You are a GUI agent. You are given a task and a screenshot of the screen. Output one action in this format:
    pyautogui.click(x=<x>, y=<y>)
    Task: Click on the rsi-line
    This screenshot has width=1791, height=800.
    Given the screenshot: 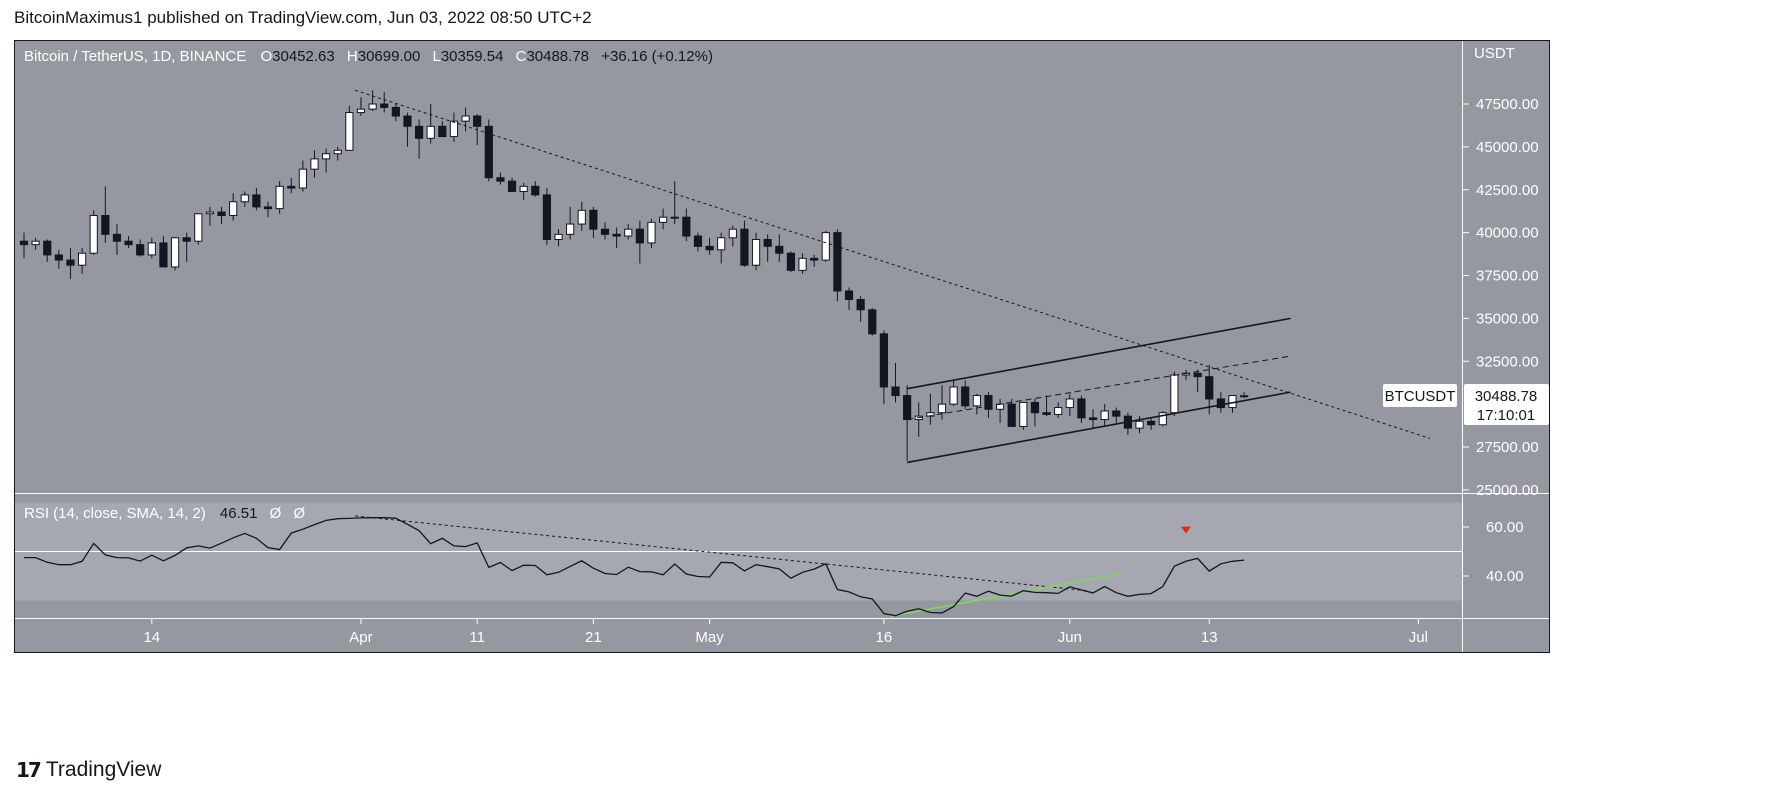 What is the action you would take?
    pyautogui.click(x=634, y=567)
    